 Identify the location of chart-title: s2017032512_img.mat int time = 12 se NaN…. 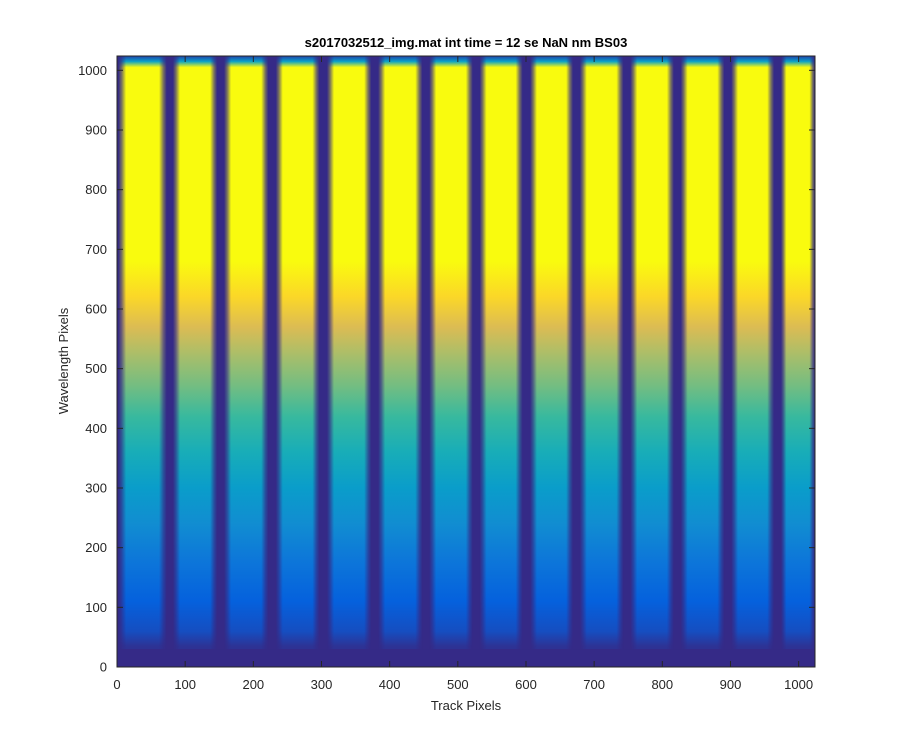
(466, 42).